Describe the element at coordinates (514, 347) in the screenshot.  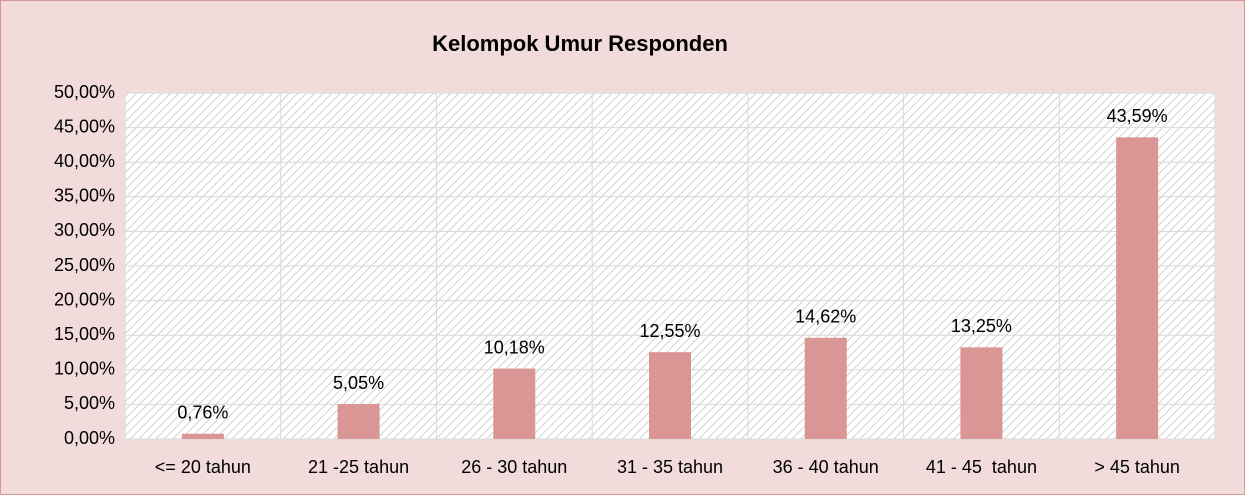
I see `data-label: 10,18%` at that location.